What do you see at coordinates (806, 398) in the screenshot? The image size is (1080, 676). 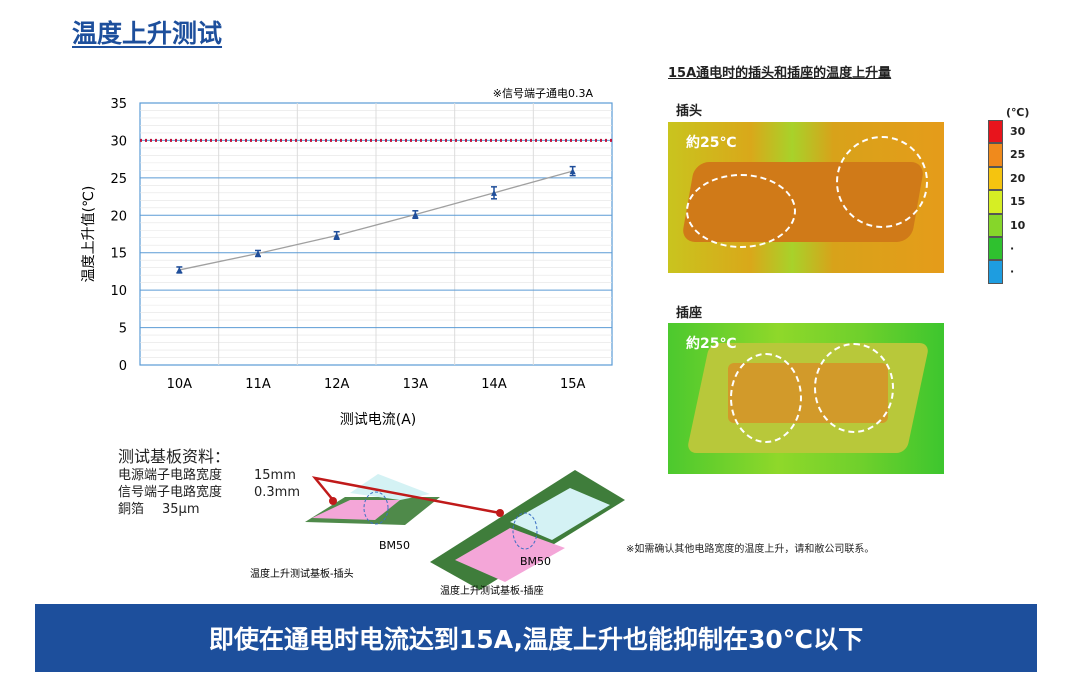 I see `socket-thermal-image: 約25℃` at bounding box center [806, 398].